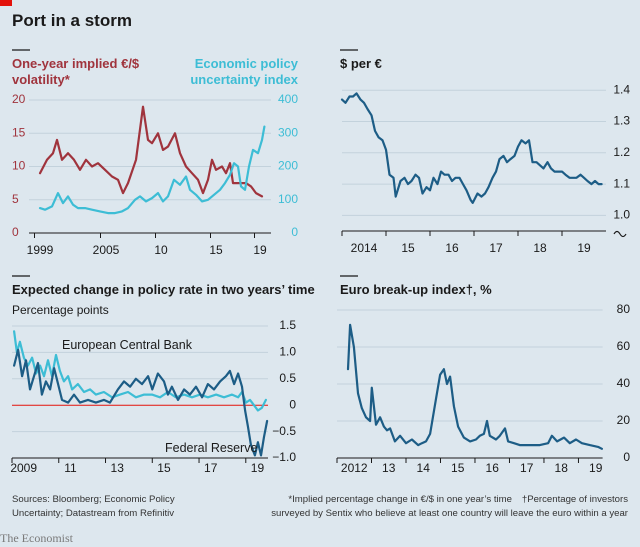  I want to click on y-tick-label: 60, so click(624, 346).